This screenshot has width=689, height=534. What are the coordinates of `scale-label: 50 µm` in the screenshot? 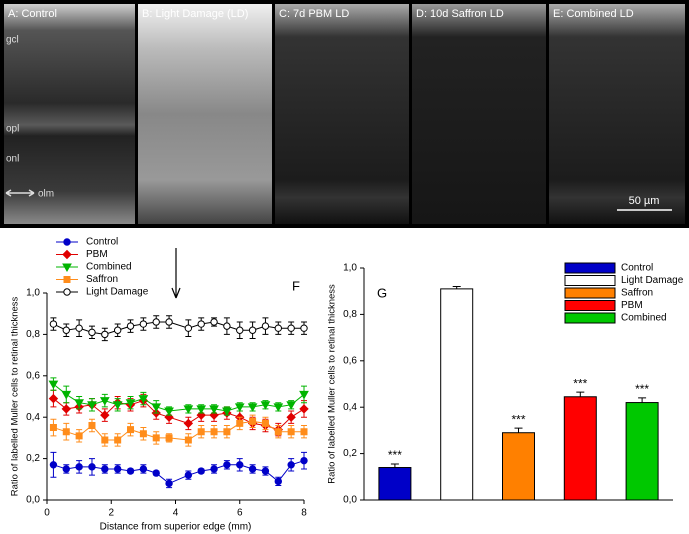 It's located at (644, 201).